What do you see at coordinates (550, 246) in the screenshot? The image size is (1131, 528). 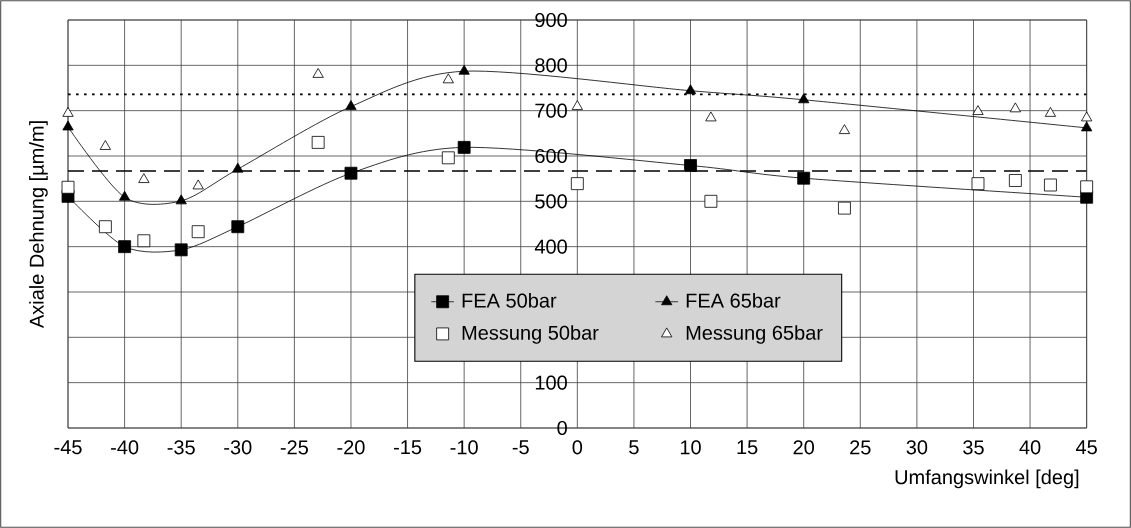 I see `y-tick-label: 400` at bounding box center [550, 246].